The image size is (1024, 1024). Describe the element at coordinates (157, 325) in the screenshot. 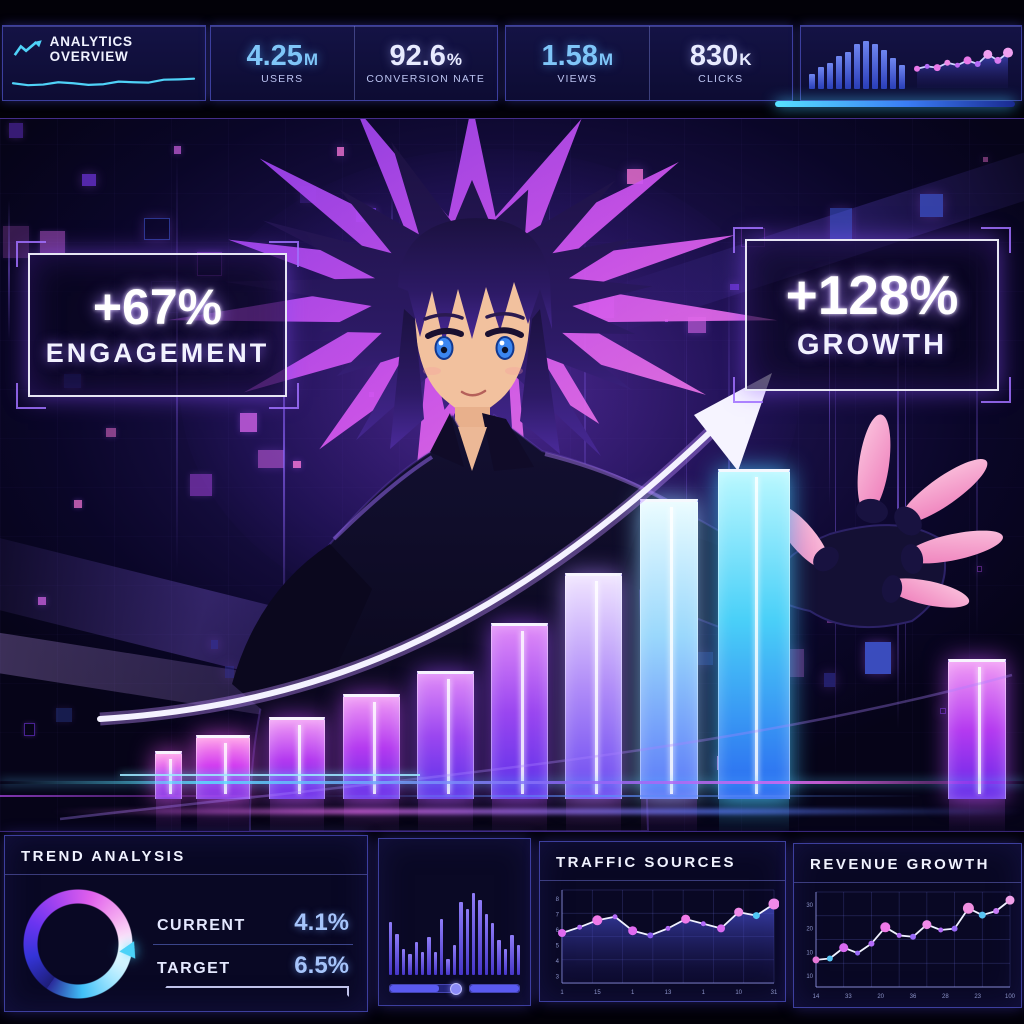

I see `engagement-callout: +67% ENGAGEMENT` at that location.